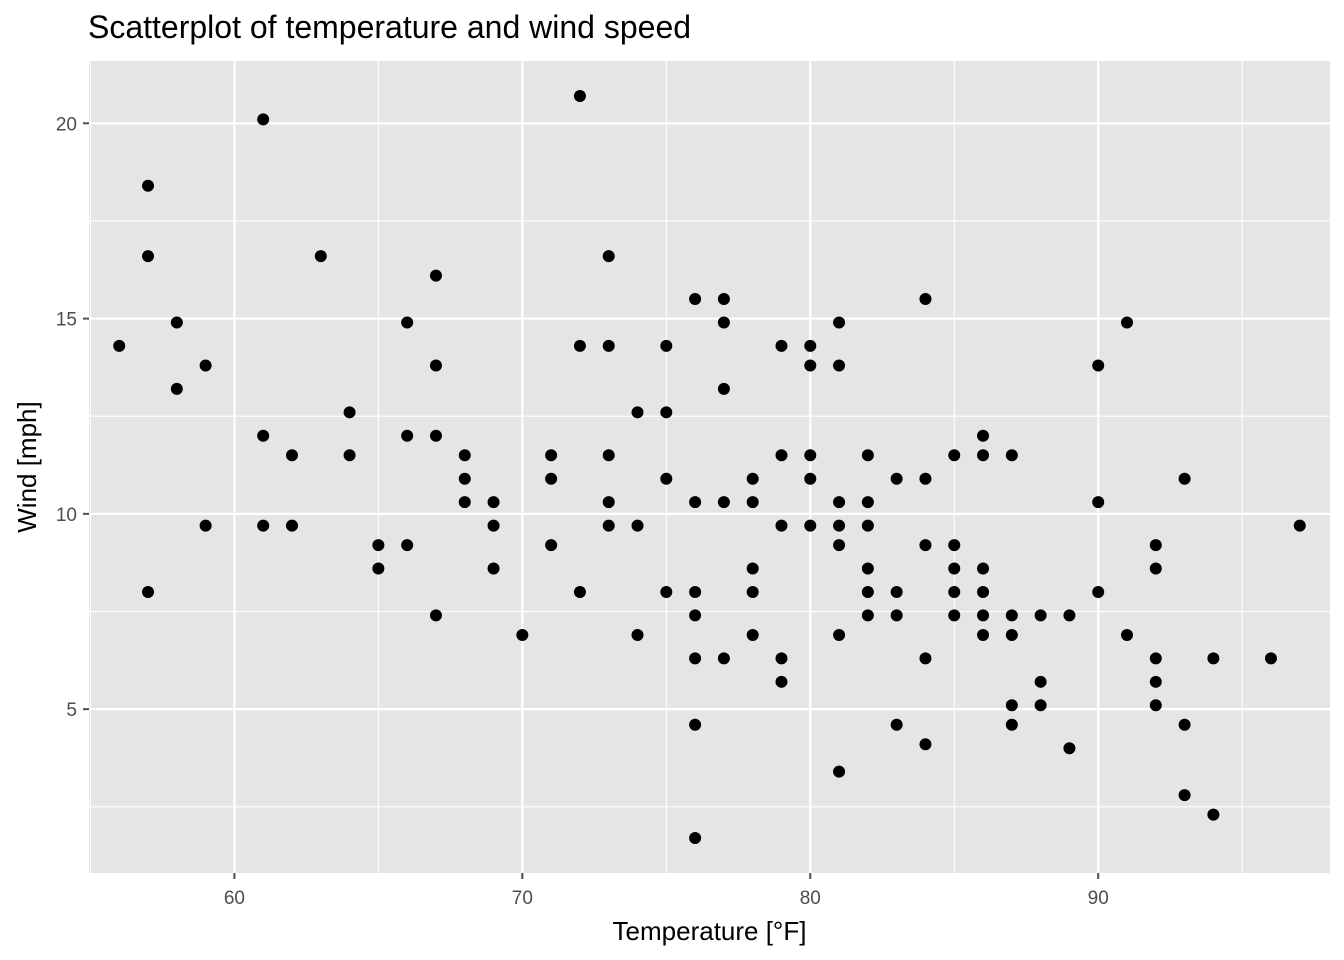 This screenshot has width=1344, height=960. I want to click on x-tick-label: 70, so click(522, 898).